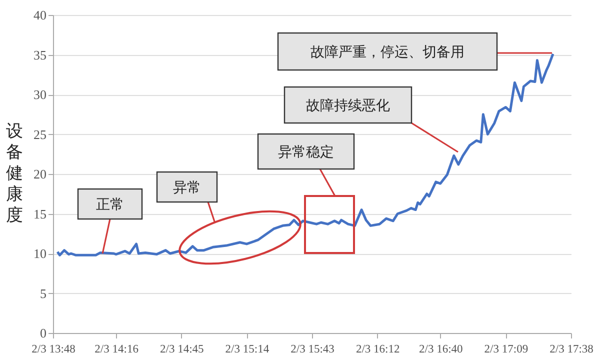 The image size is (604, 360). Describe the element at coordinates (182, 350) in the screenshot. I see `x-tick-label: 2/3 14:45` at that location.